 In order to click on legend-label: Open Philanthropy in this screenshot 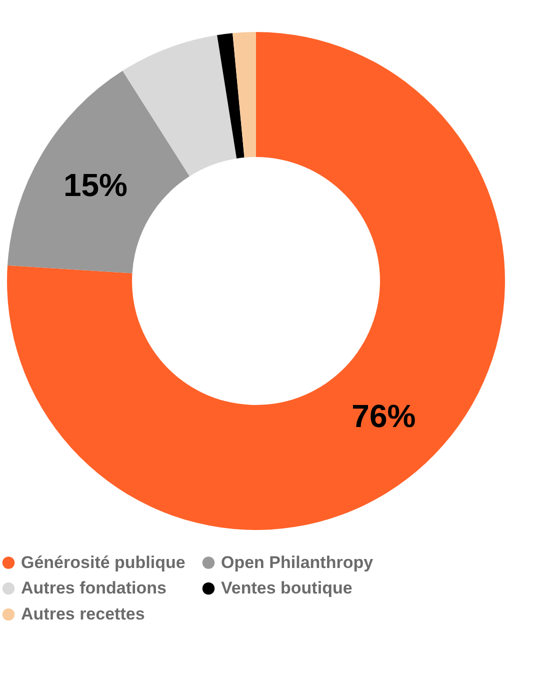, I will do `click(297, 562)`.